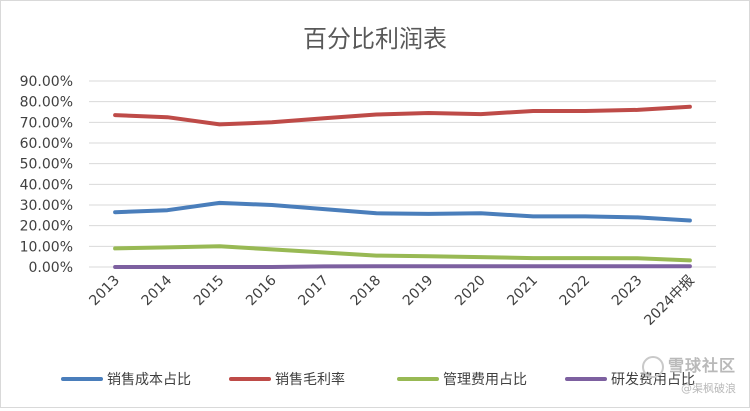  I want to click on y-tick-label: 10.00%, so click(46, 247).